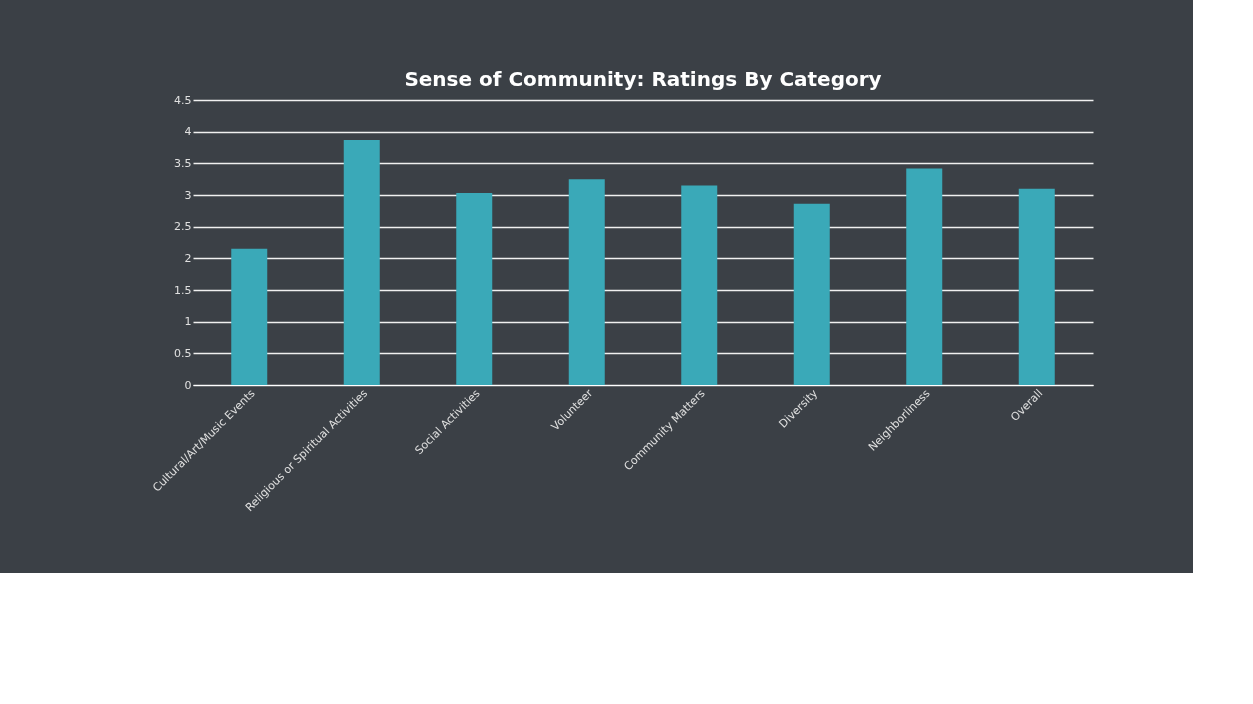 The width and height of the screenshot is (1253, 704). I want to click on y-tick-label: 0.5, so click(183, 353).